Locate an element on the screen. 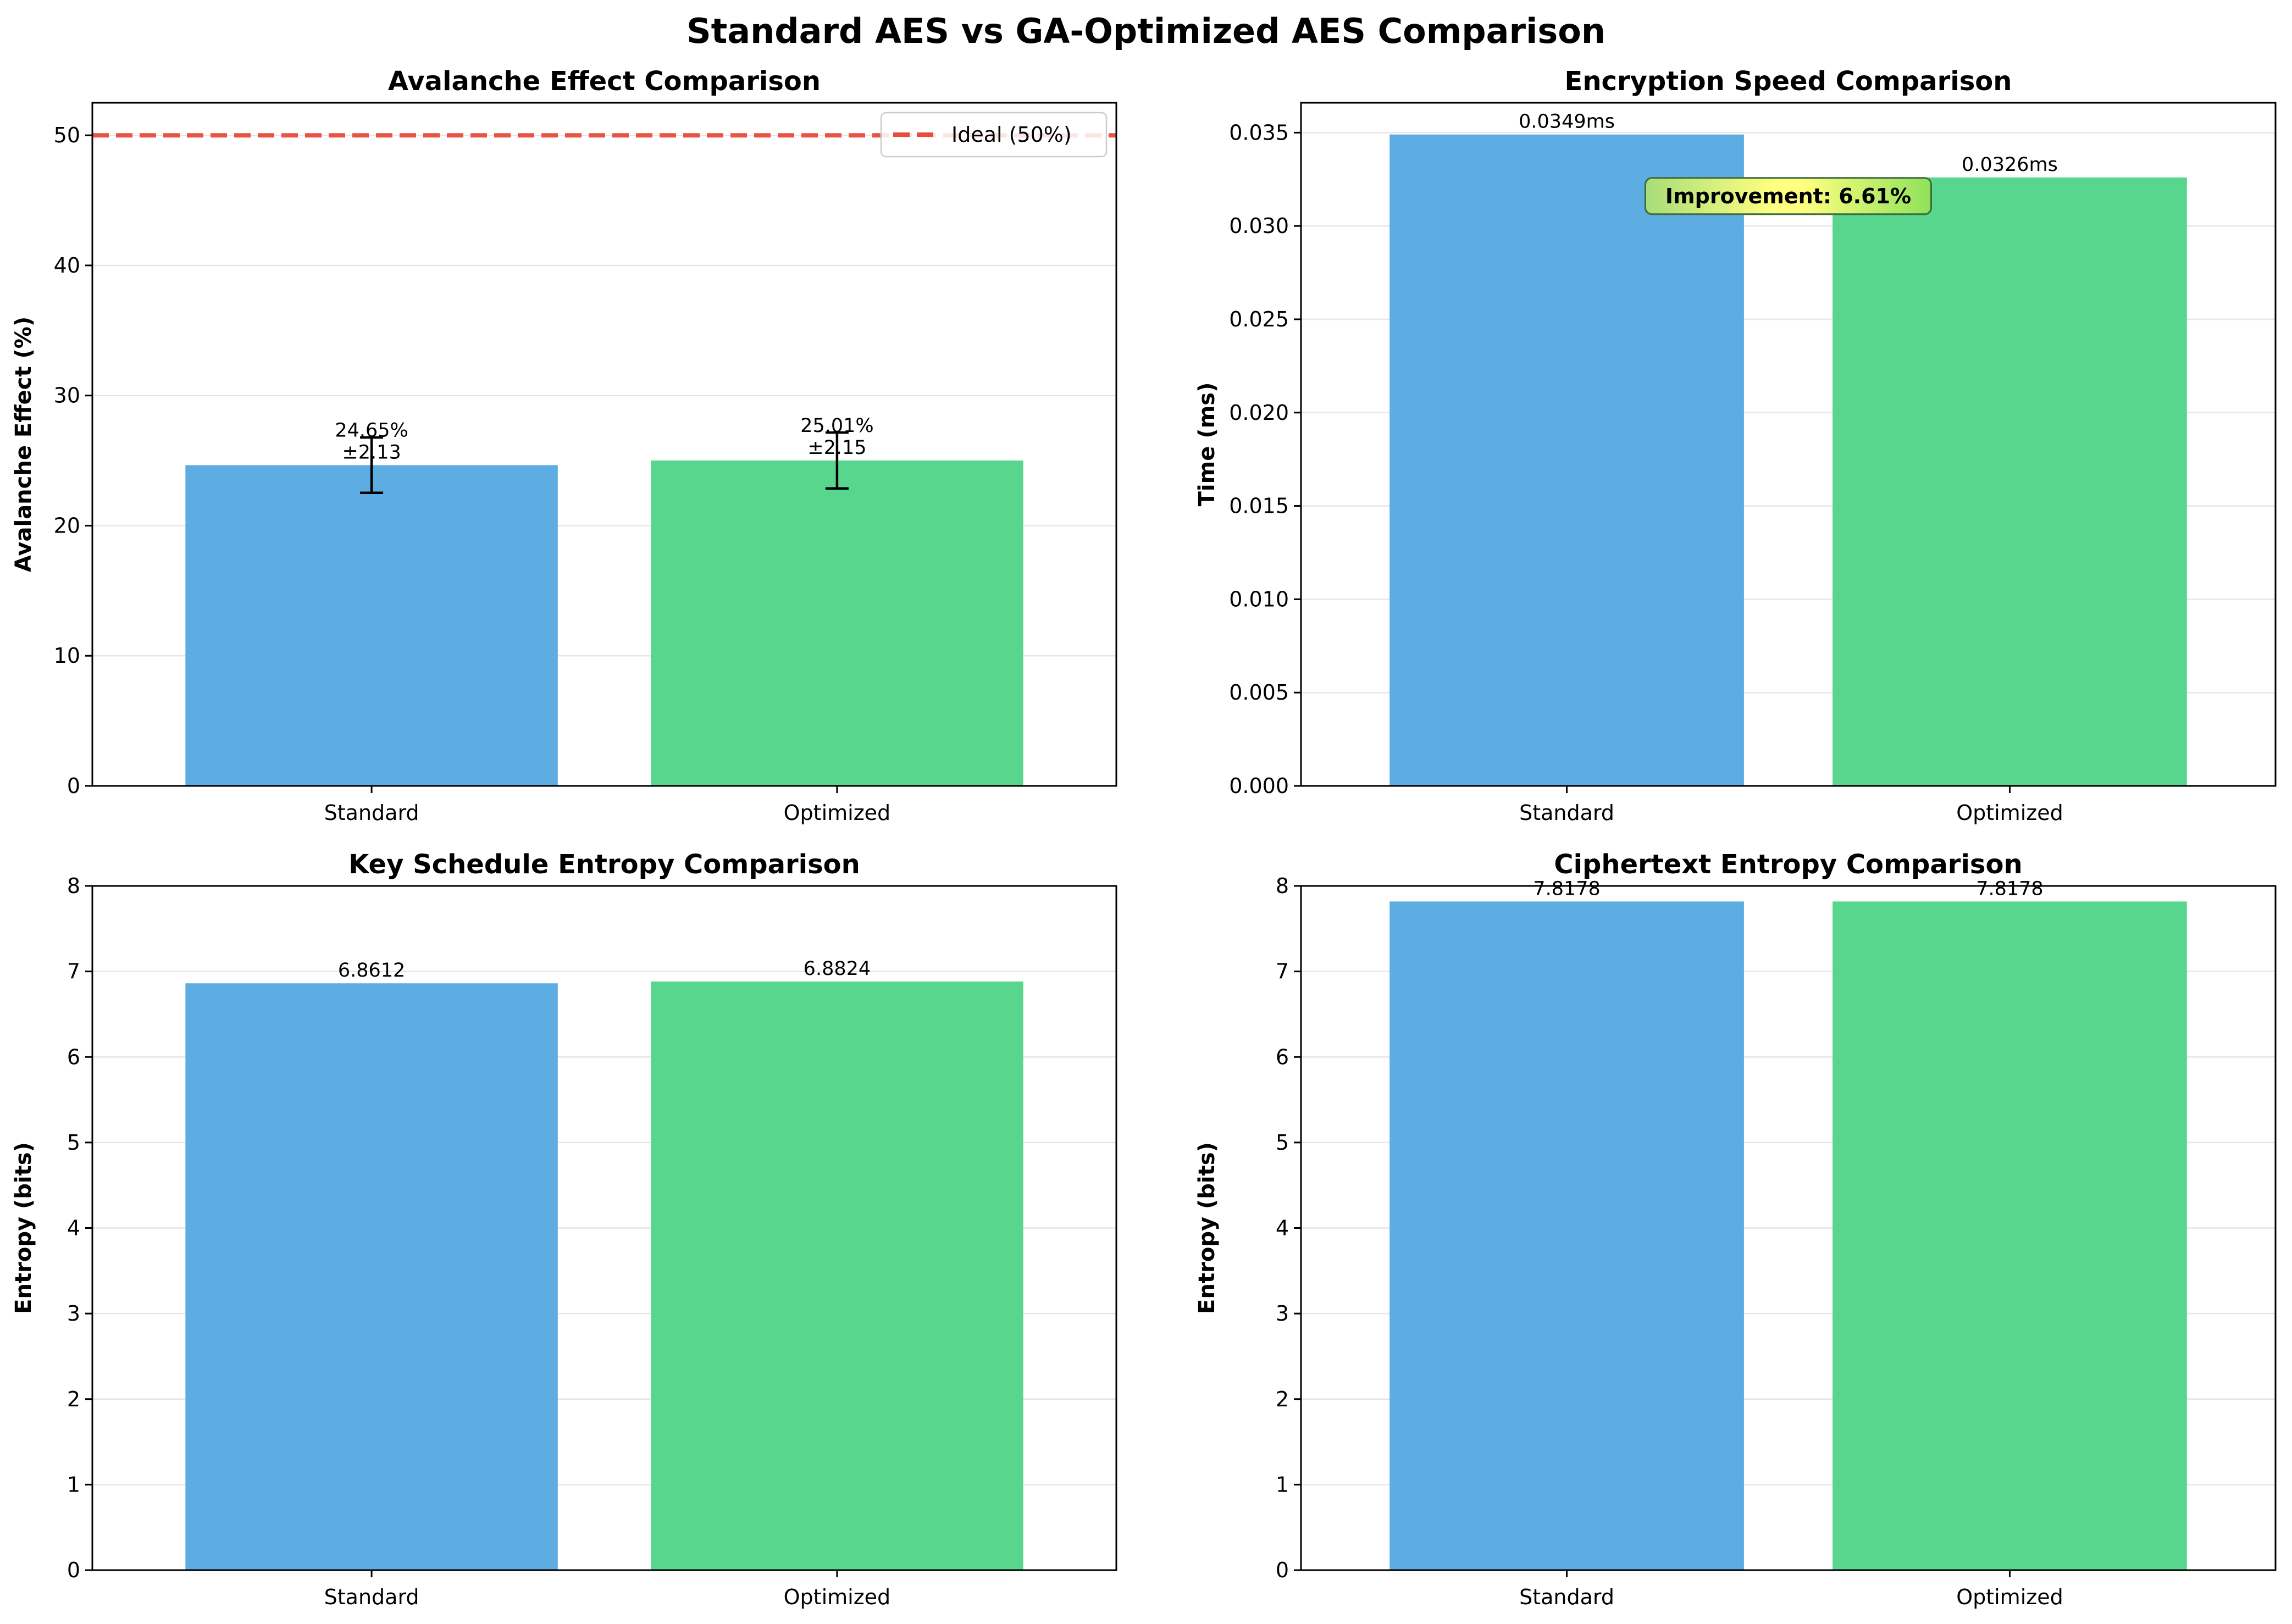 Image resolution: width=2292 pixels, height=1624 pixels. bar-value-label: 0.0326ms is located at coordinates (2010, 165).